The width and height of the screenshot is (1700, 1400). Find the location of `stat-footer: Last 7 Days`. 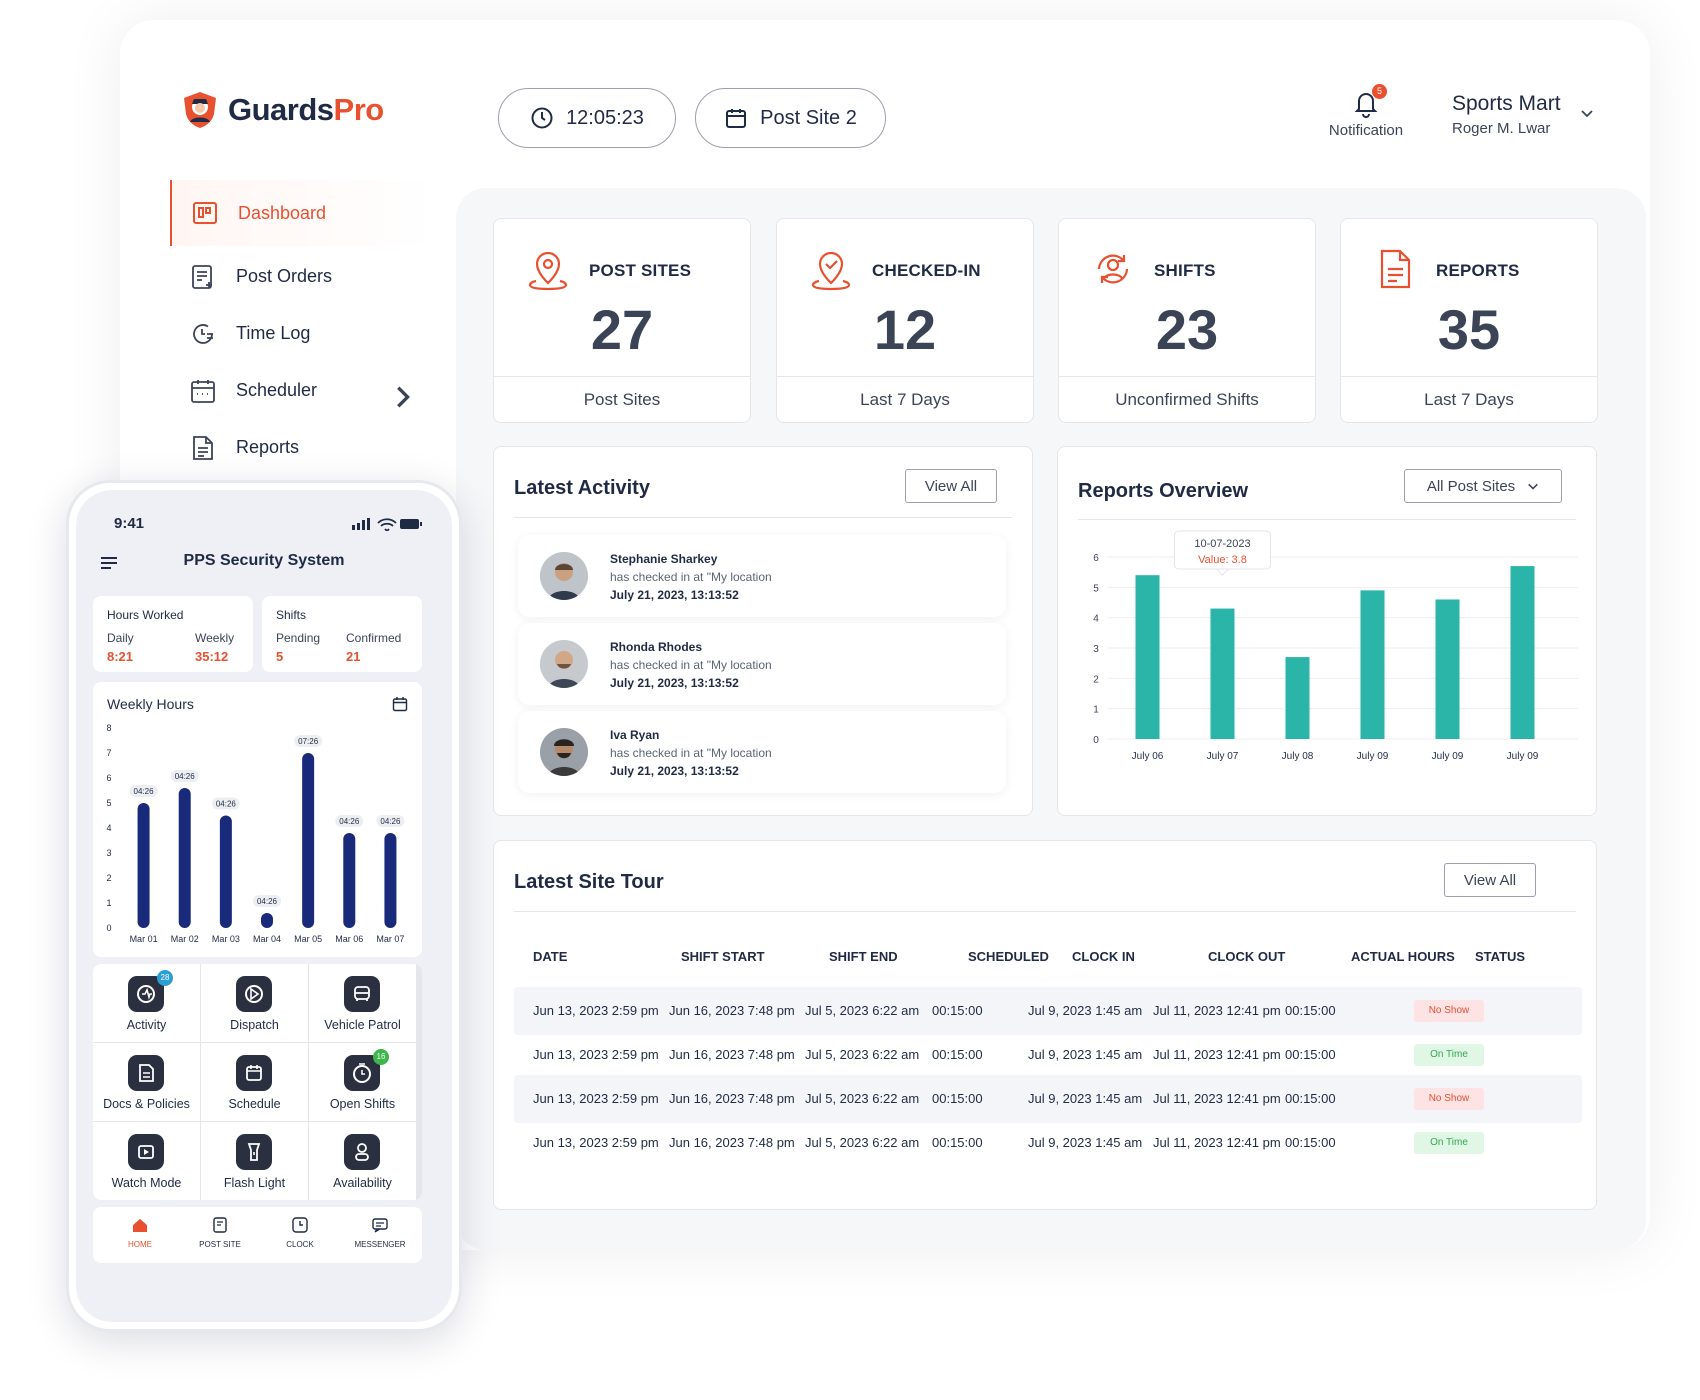

stat-footer: Last 7 Days is located at coordinates (905, 399).